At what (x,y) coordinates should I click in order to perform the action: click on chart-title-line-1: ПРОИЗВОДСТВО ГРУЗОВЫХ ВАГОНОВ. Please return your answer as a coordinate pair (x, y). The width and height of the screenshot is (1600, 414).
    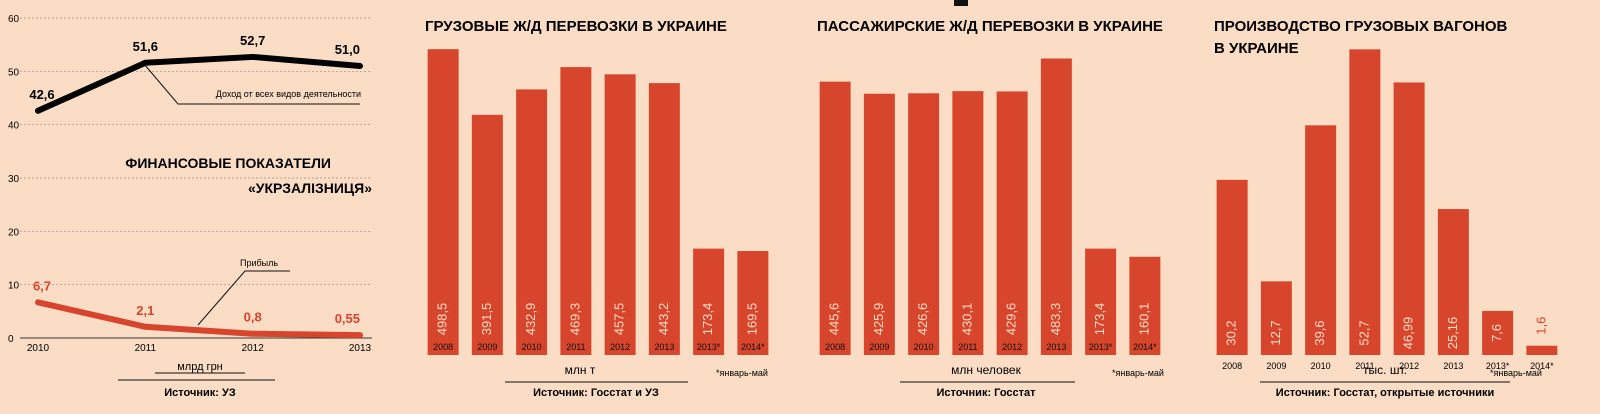
    Looking at the image, I should click on (1361, 26).